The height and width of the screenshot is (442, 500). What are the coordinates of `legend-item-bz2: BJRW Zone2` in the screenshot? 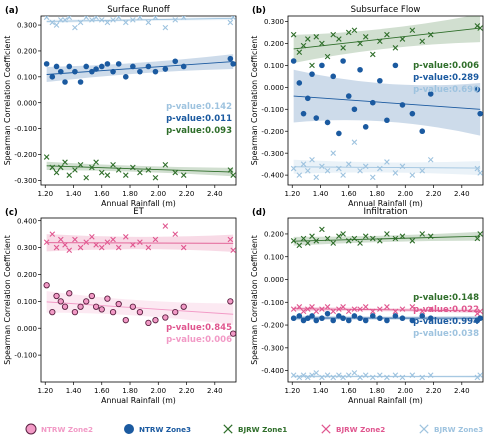 It's located at (353, 429).